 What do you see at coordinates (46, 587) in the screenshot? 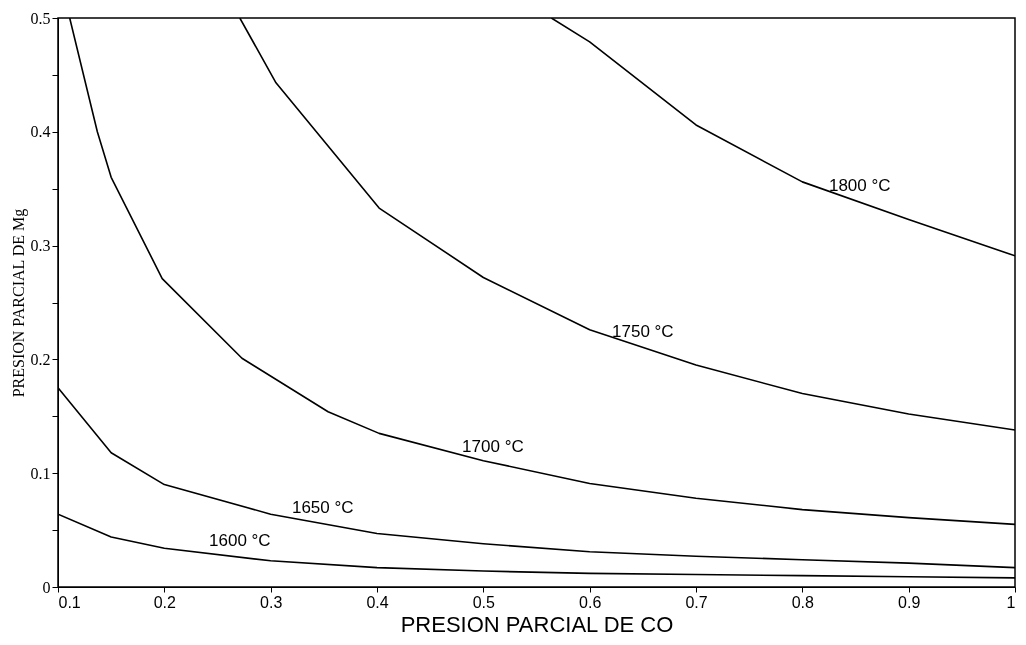
I see `y-tick-label: 0` at bounding box center [46, 587].